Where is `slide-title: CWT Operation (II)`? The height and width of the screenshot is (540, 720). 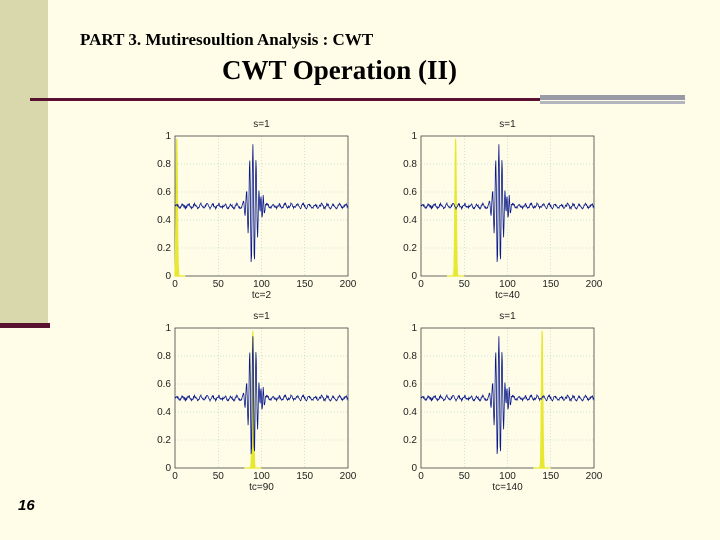
slide-title: CWT Operation (II) is located at coordinates (340, 70).